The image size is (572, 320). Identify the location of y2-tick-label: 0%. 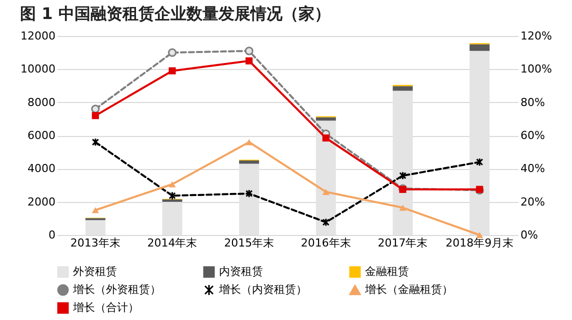
(529, 235).